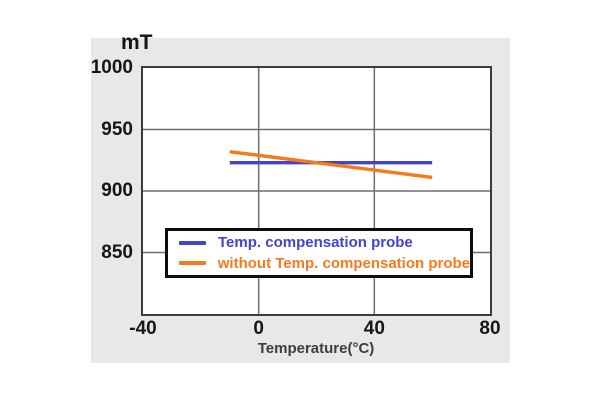 This screenshot has width=600, height=400. I want to click on legend-line-swatch-blue, so click(192, 242).